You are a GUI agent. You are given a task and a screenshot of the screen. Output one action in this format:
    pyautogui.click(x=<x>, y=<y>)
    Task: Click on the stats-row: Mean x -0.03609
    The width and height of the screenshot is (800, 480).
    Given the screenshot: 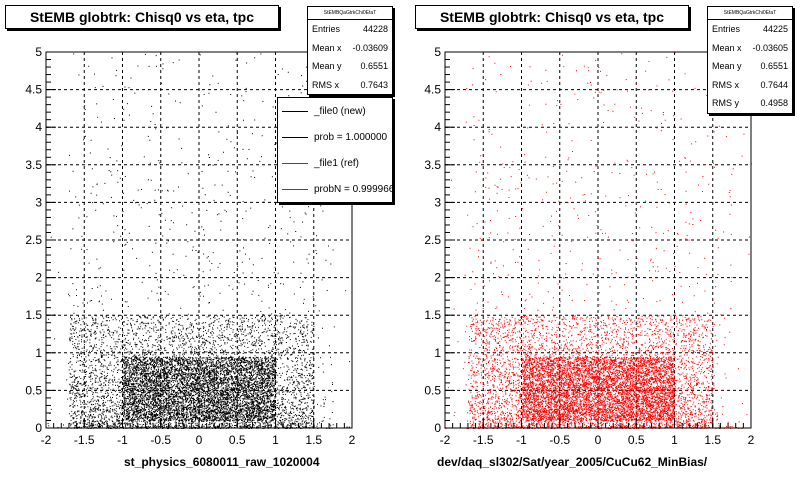 What is the action you would take?
    pyautogui.click(x=350, y=48)
    